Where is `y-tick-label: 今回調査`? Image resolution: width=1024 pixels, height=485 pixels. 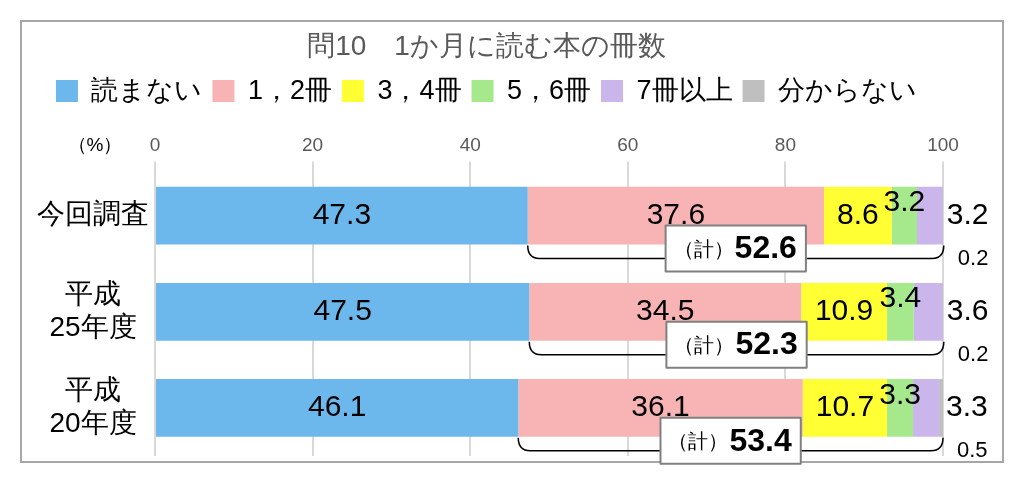 y-tick-label: 今回調査 is located at coordinates (93, 214).